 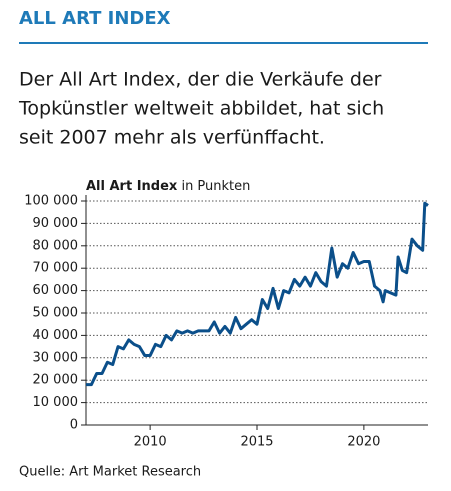 What do you see at coordinates (215, 186) in the screenshot?
I see `axis-unit: in Punkten` at bounding box center [215, 186].